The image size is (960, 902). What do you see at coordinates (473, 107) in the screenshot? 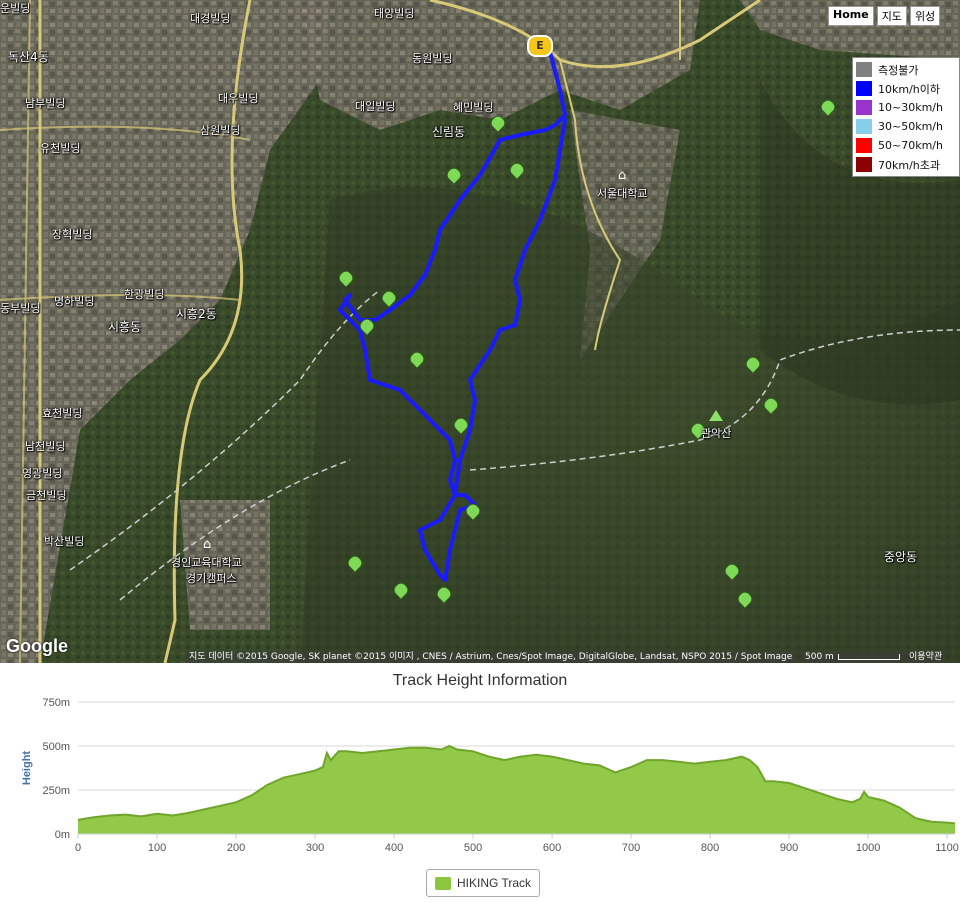
I see `place-label: 혜민빌딩` at bounding box center [473, 107].